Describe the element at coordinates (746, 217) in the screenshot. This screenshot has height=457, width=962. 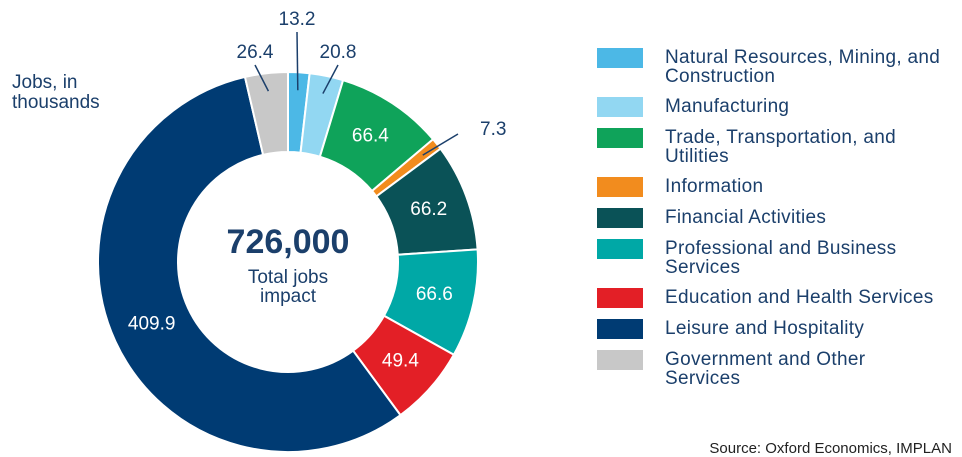
I see `legend-label: Financial Activities` at that location.